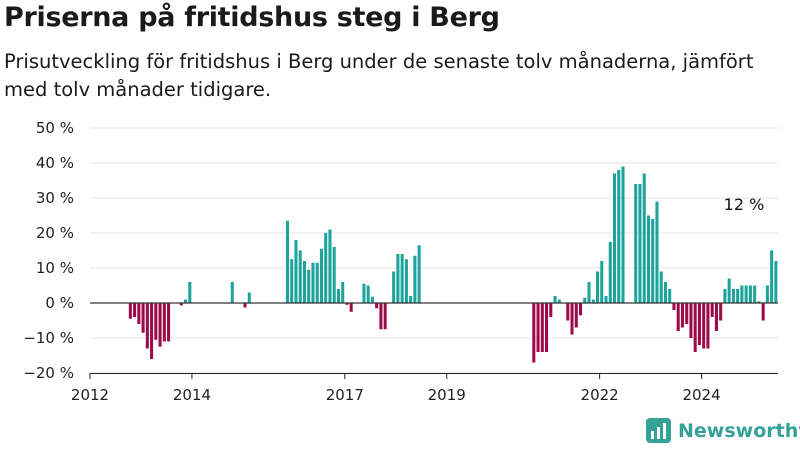 The image size is (800, 450). Describe the element at coordinates (723, 430) in the screenshot. I see `newsworthy-logo: Newsworthy` at that location.